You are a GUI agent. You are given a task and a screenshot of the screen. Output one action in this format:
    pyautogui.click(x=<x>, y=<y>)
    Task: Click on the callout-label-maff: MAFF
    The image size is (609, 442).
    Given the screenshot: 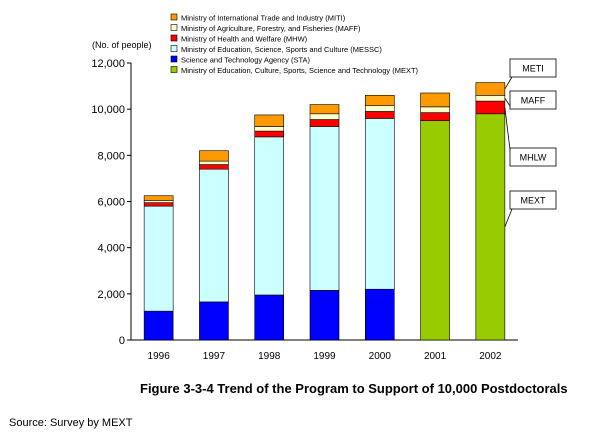 What is the action you would take?
    pyautogui.click(x=533, y=101)
    